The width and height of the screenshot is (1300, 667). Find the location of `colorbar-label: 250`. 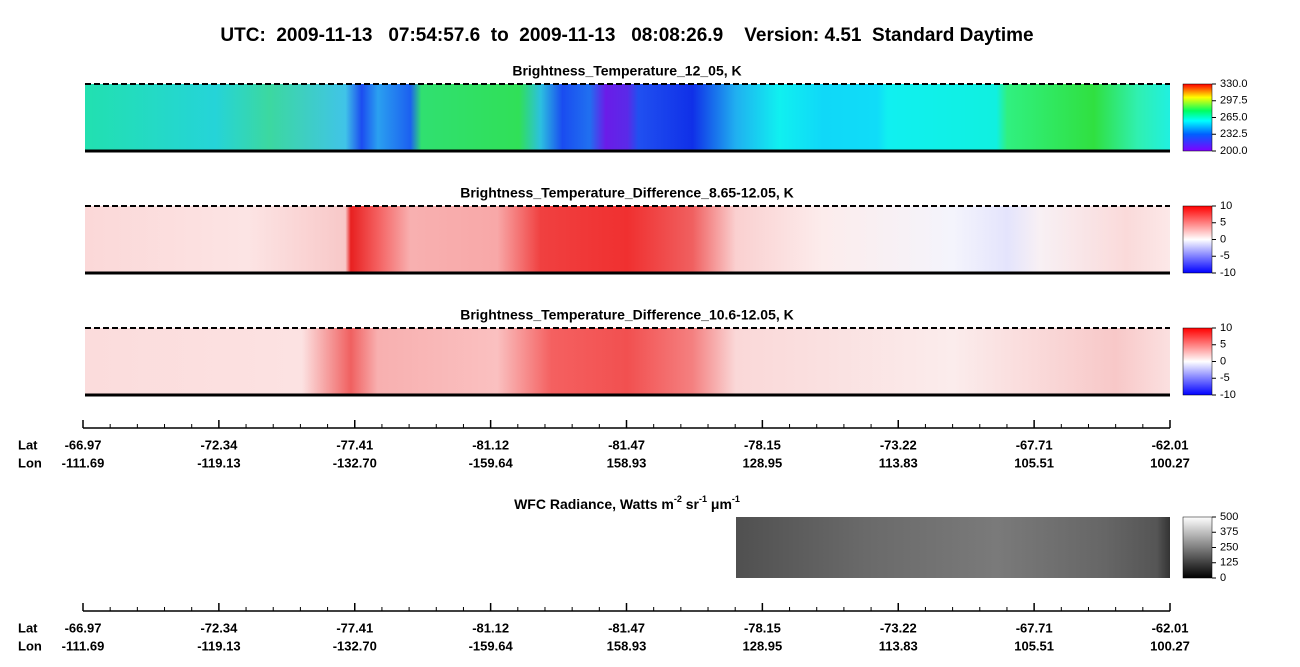

colorbar-label: 250 is located at coordinates (1229, 547).